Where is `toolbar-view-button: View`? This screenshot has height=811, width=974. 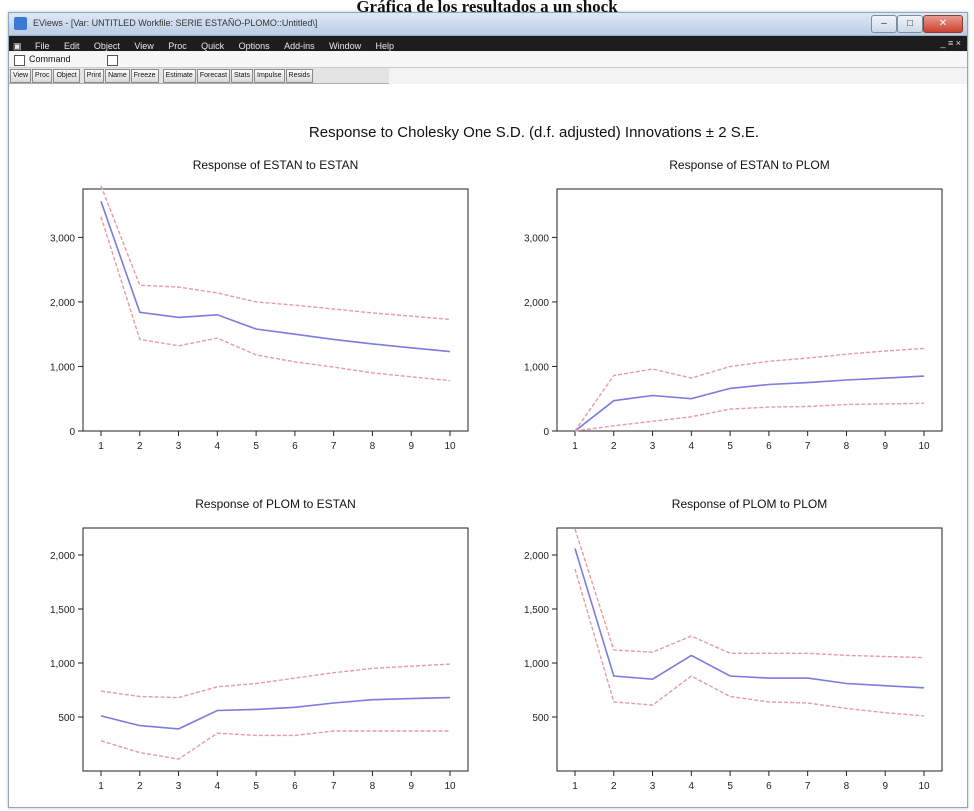
toolbar-view-button: View is located at coordinates (21, 76).